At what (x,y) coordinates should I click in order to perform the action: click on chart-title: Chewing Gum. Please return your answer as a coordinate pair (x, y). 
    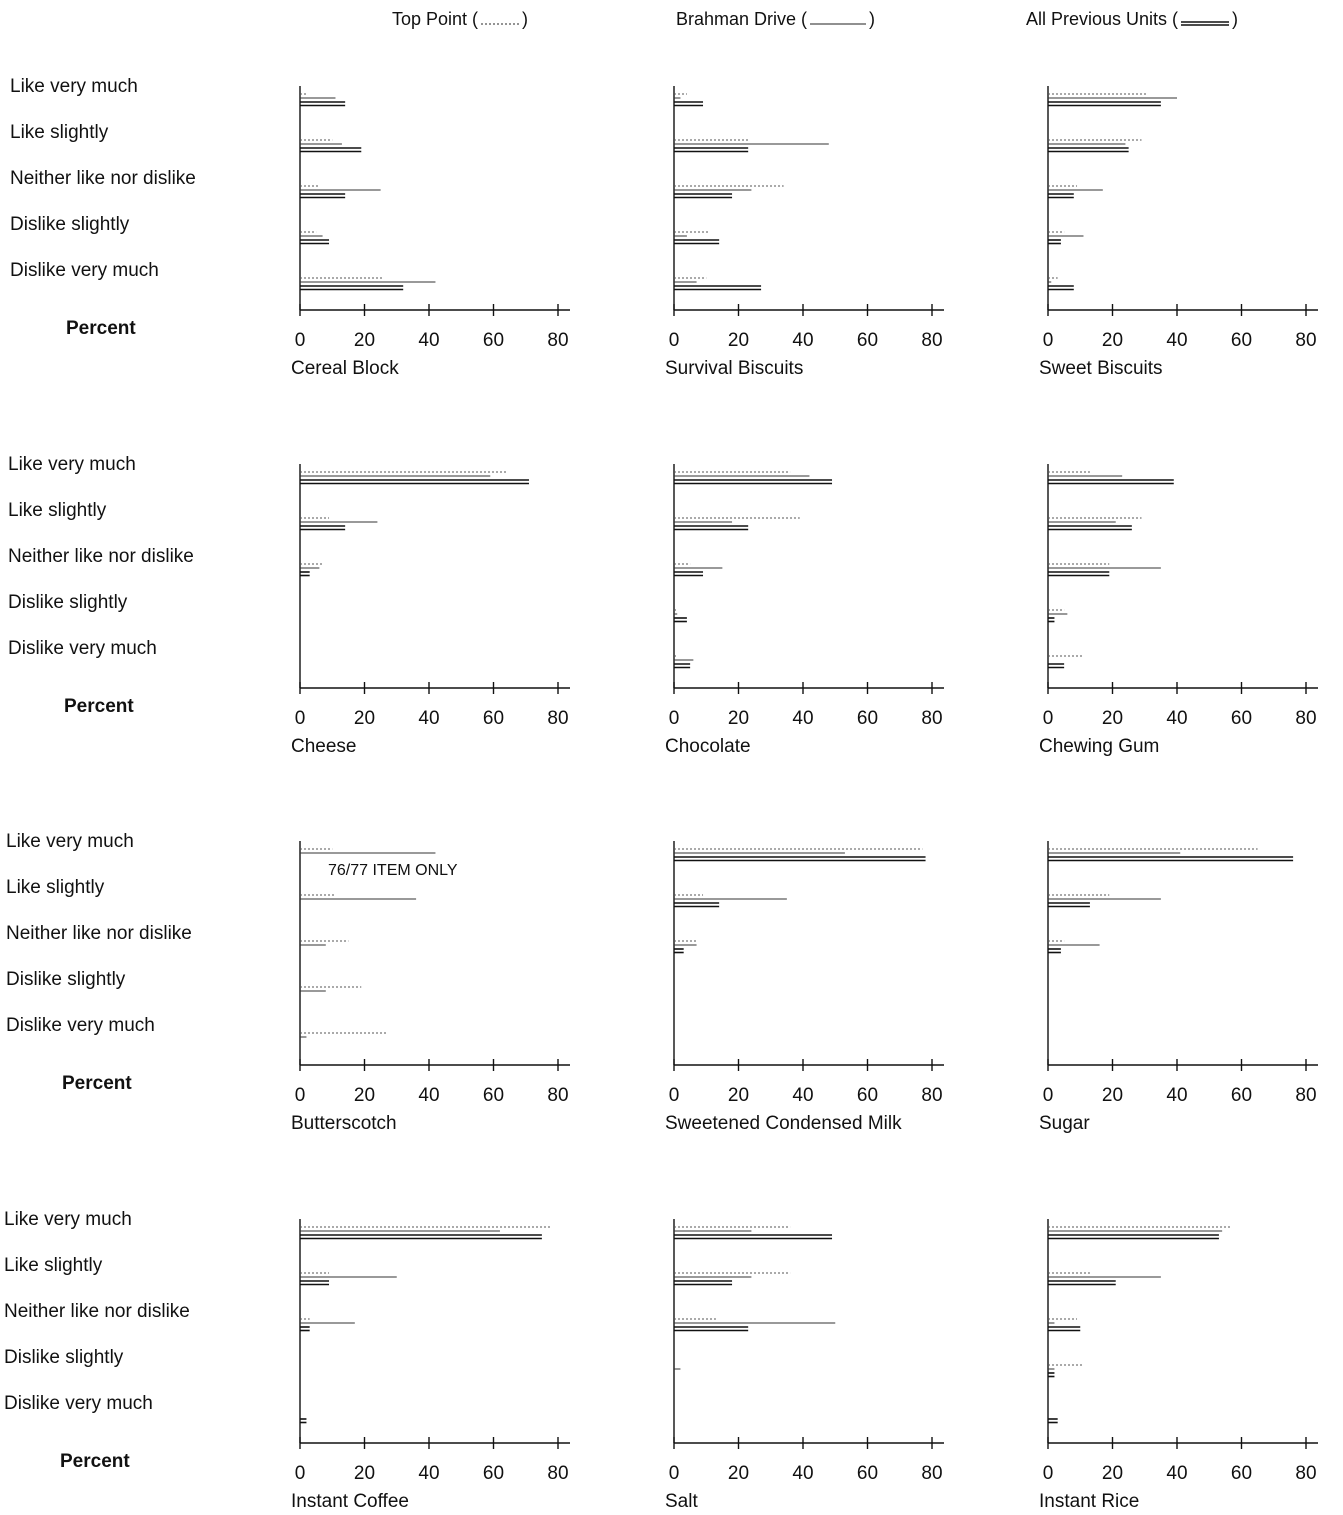
    Looking at the image, I should click on (1099, 746).